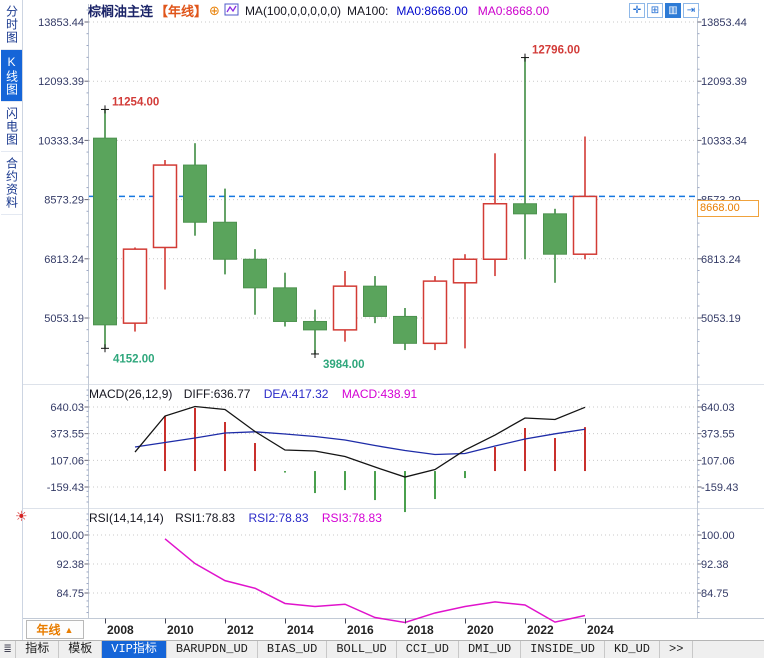 Image resolution: width=764 pixels, height=658 pixels. What do you see at coordinates (513, 10) in the screenshot?
I see `ma0-value-magenta: MA0:8668.00` at bounding box center [513, 10].